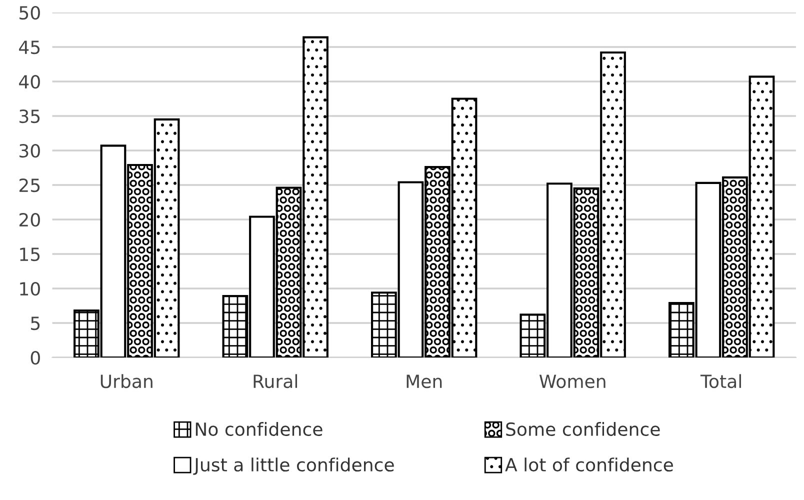  What do you see at coordinates (30, 116) in the screenshot?
I see `y-tick-label: 35` at bounding box center [30, 116].